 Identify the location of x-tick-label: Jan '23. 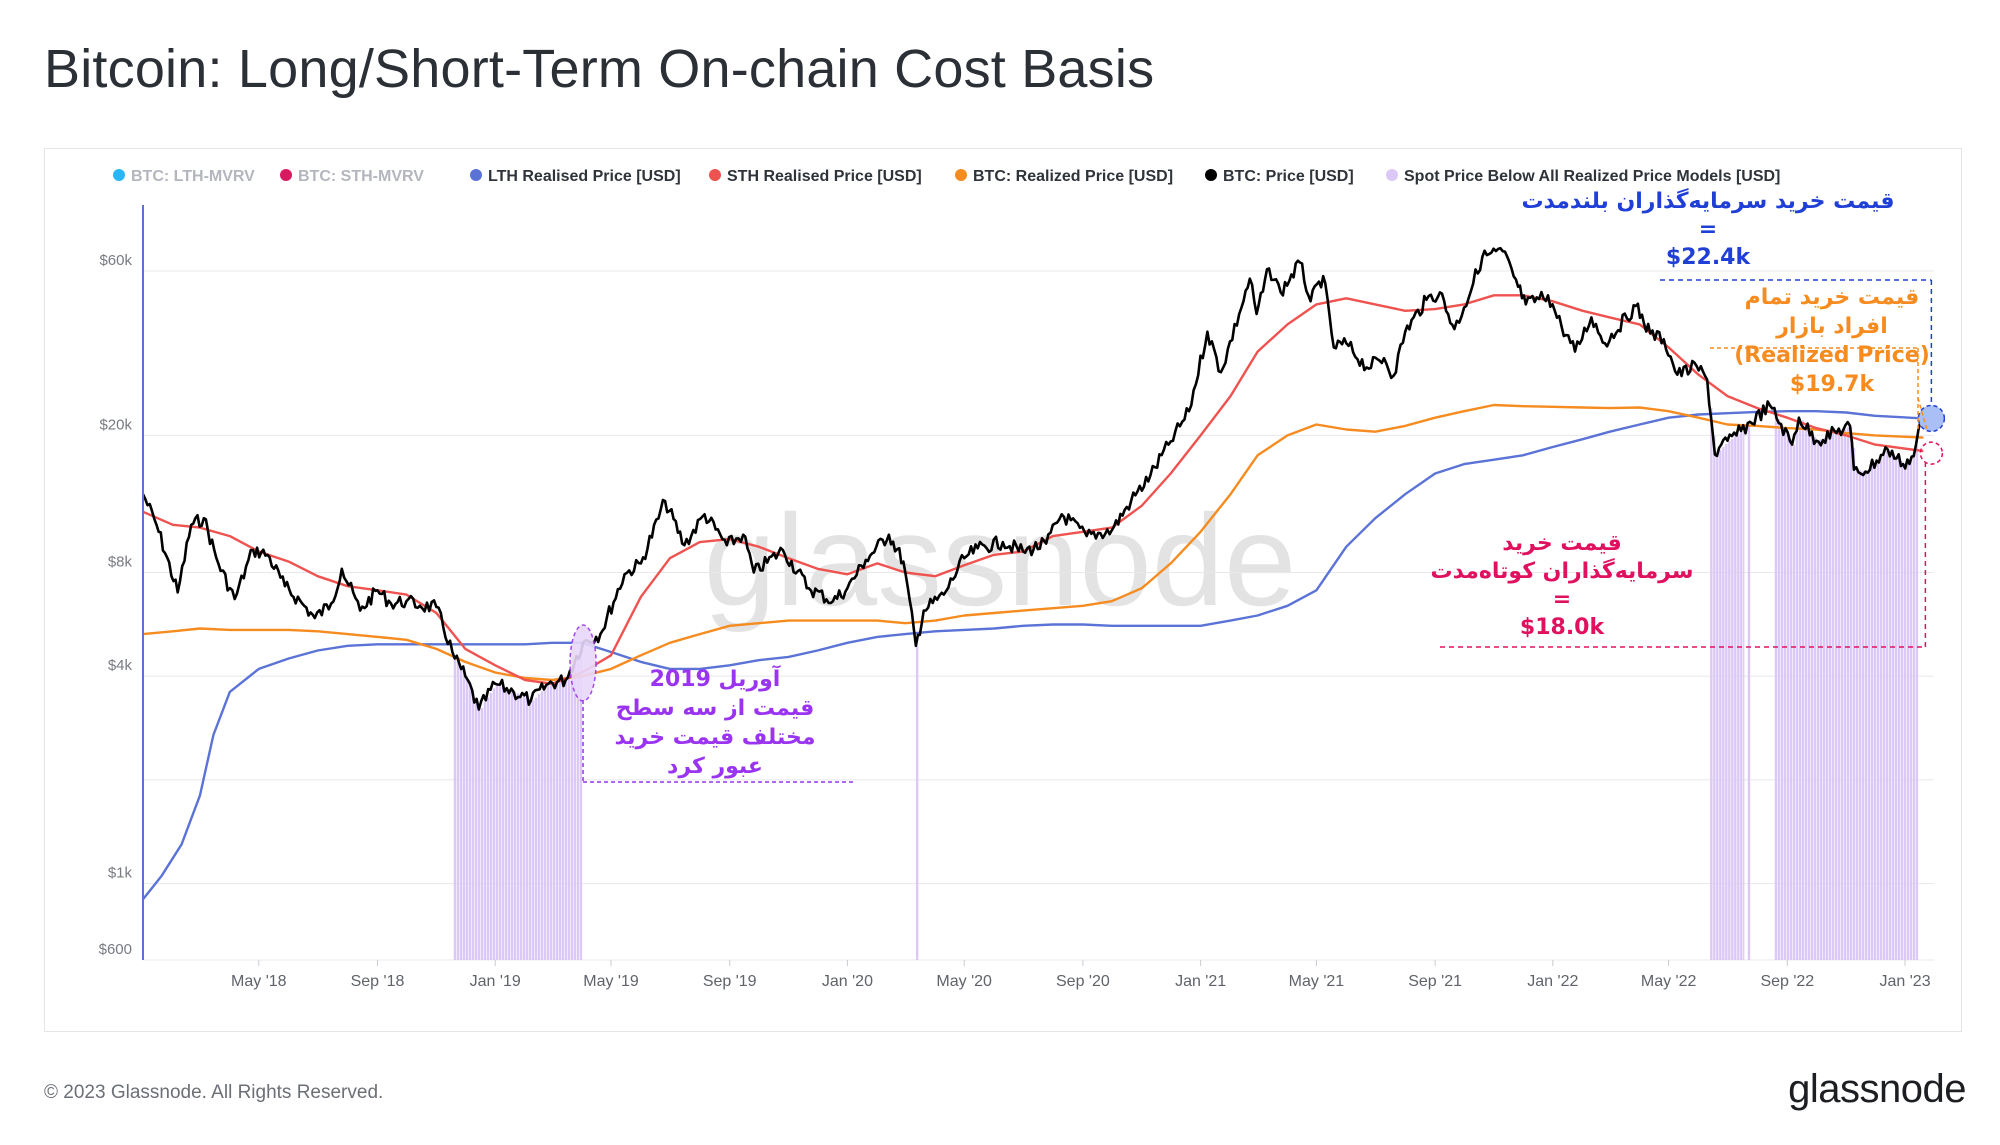
(1905, 981).